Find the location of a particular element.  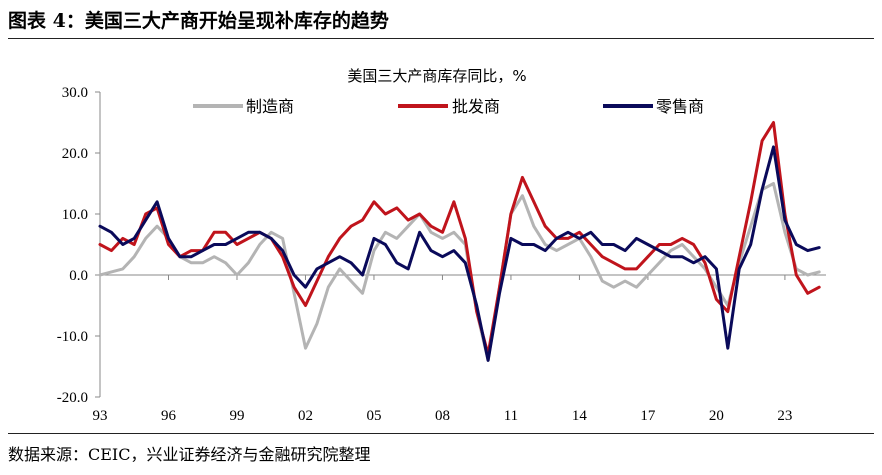

source-note: 数据来源：CEIC，兴业证券经济与金融研究院整理 is located at coordinates (189, 454).